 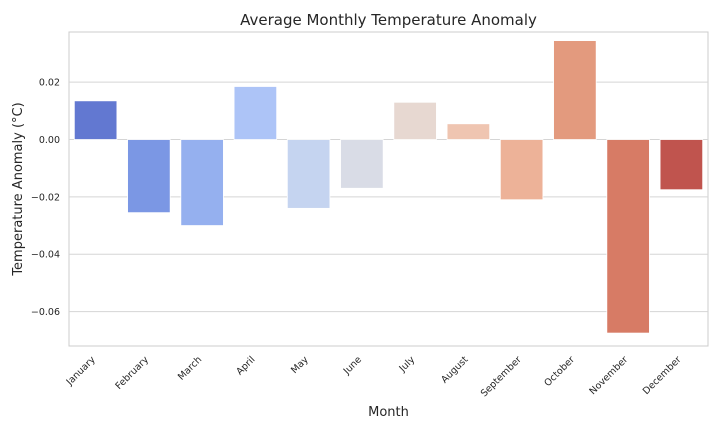 What do you see at coordinates (468, 131) in the screenshot?
I see `bar-august` at bounding box center [468, 131].